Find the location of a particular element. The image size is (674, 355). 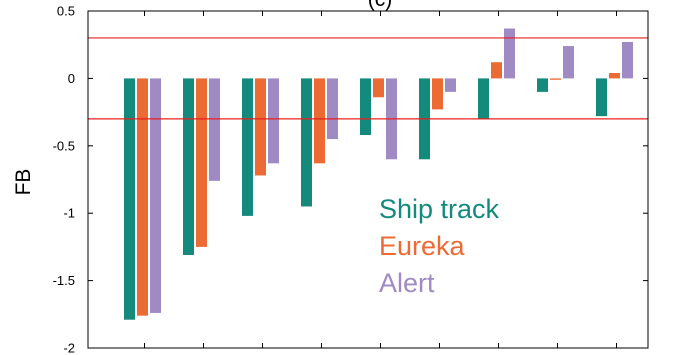

y-tick-label: 0 is located at coordinates (71, 78).